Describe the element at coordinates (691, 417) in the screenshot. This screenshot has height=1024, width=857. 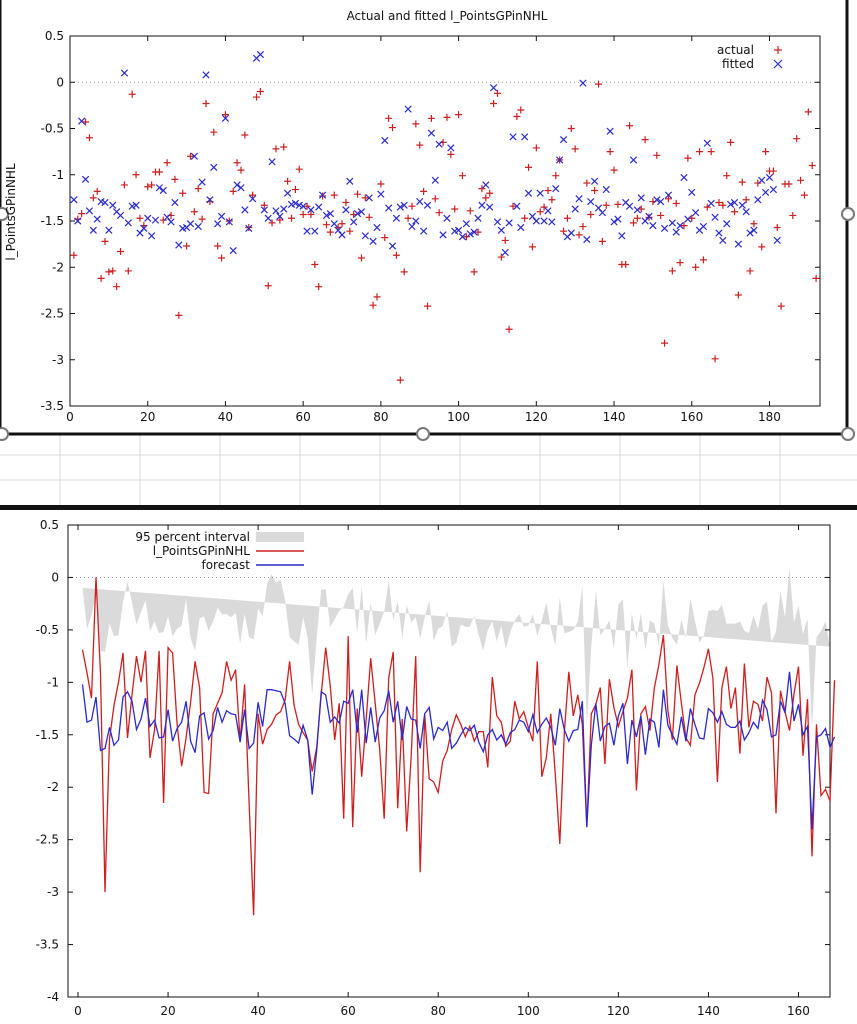
I see `chart1-x-tick-label: 160` at that location.